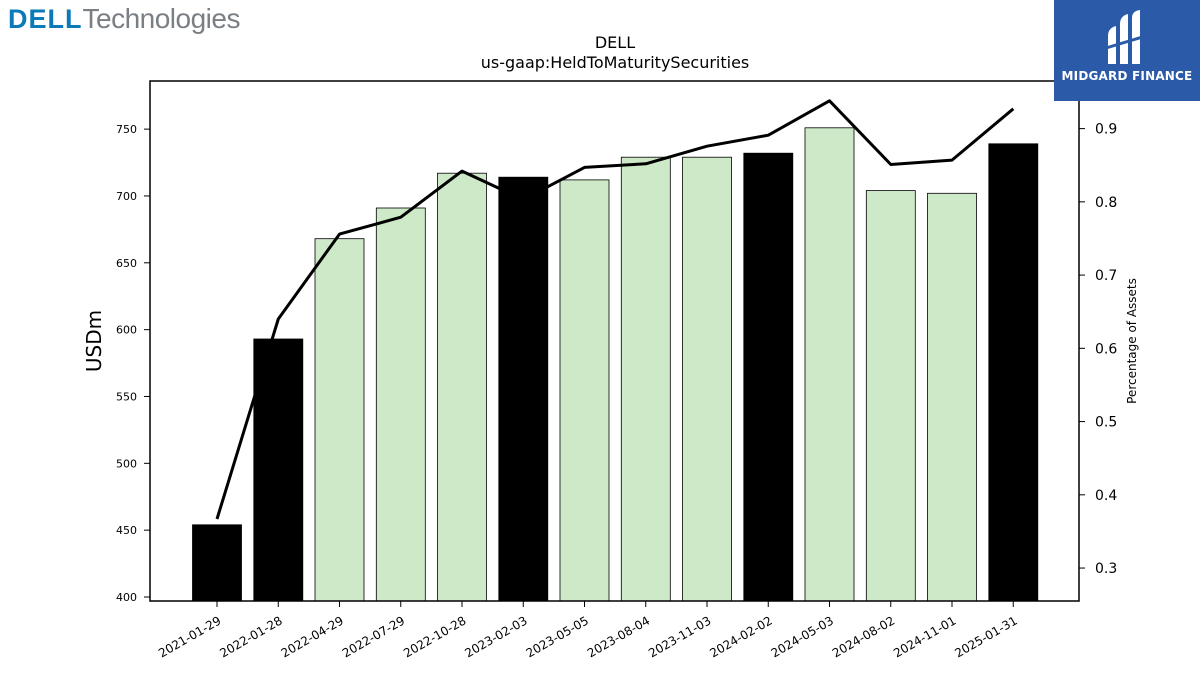 Image resolution: width=1200 pixels, height=675 pixels. I want to click on y2-tick-label: 0.4, so click(1106, 496).